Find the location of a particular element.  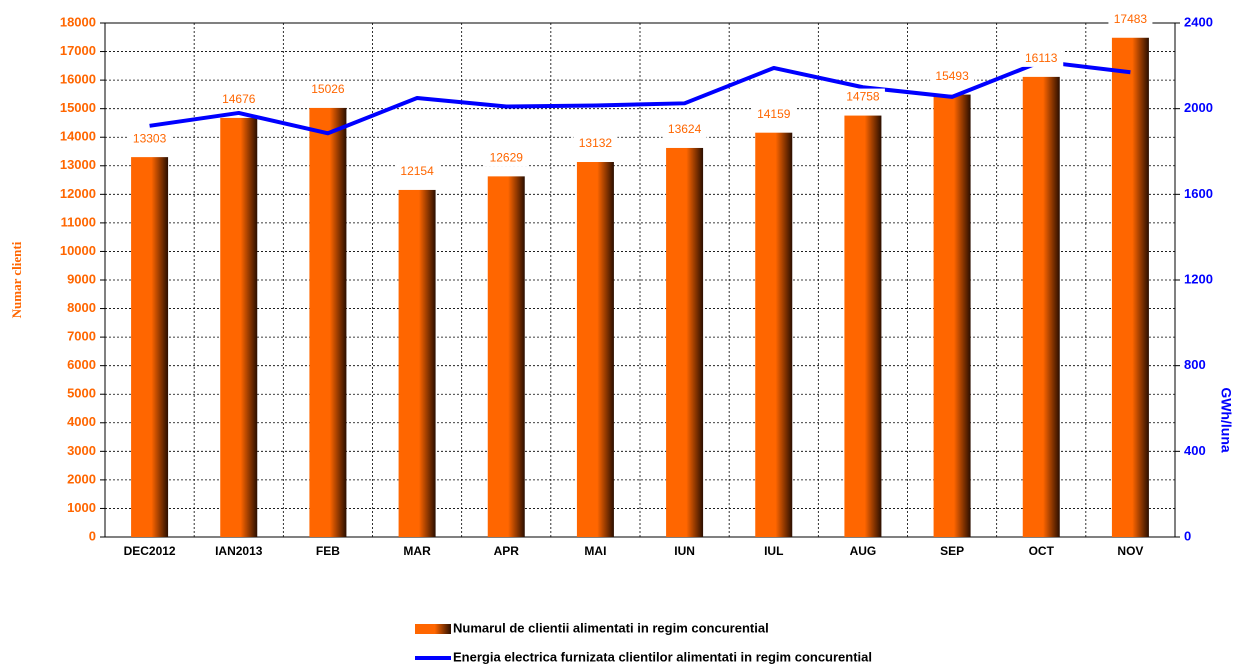

data-label: 14159 is located at coordinates (774, 114).